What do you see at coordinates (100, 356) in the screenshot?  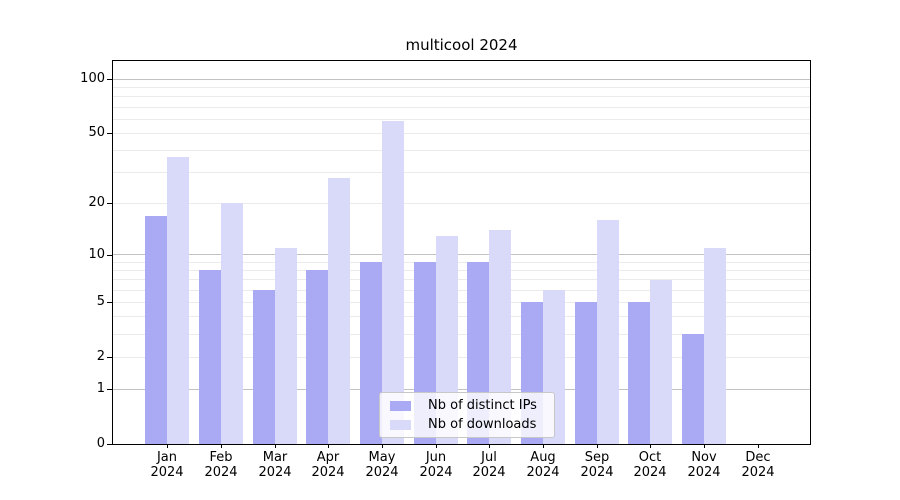 I see `y-tick-label-2: 2` at bounding box center [100, 356].